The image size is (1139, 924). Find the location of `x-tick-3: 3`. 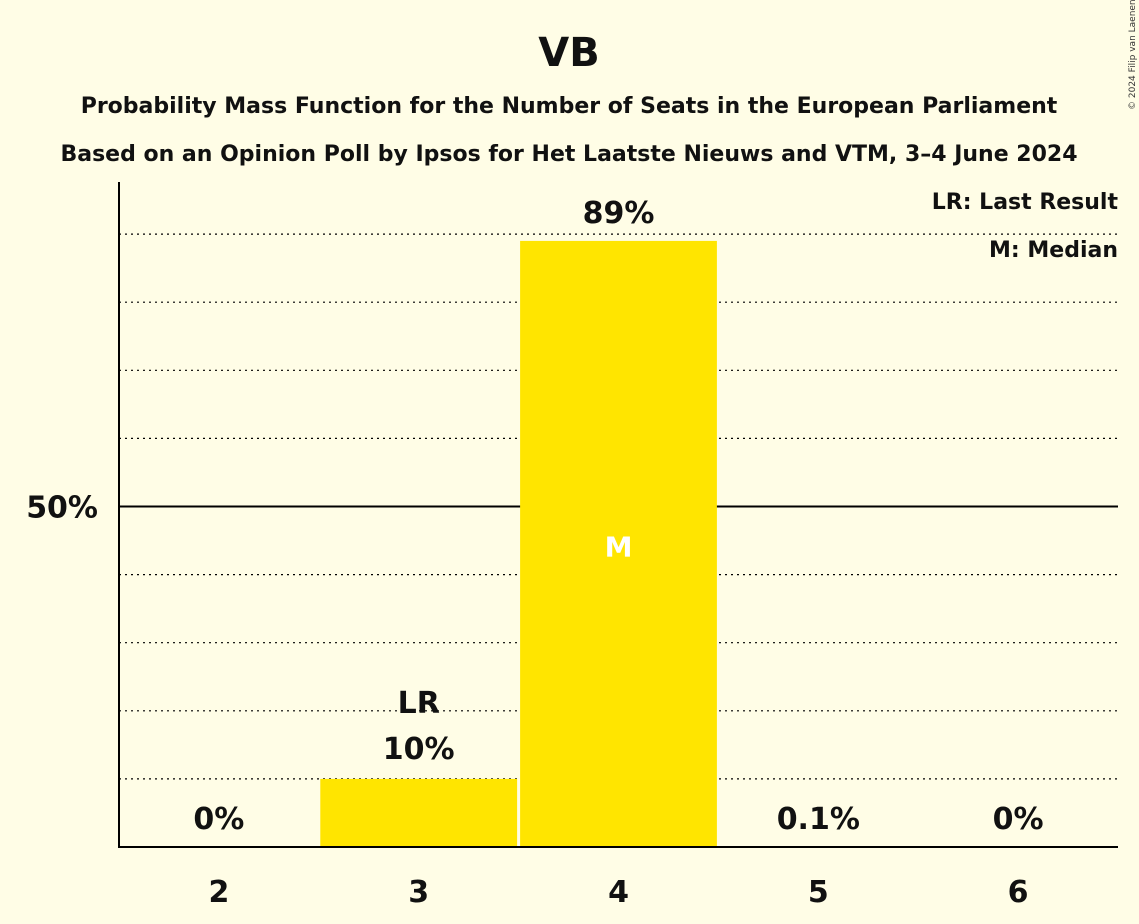

x-tick-3: 3 is located at coordinates (418, 892).